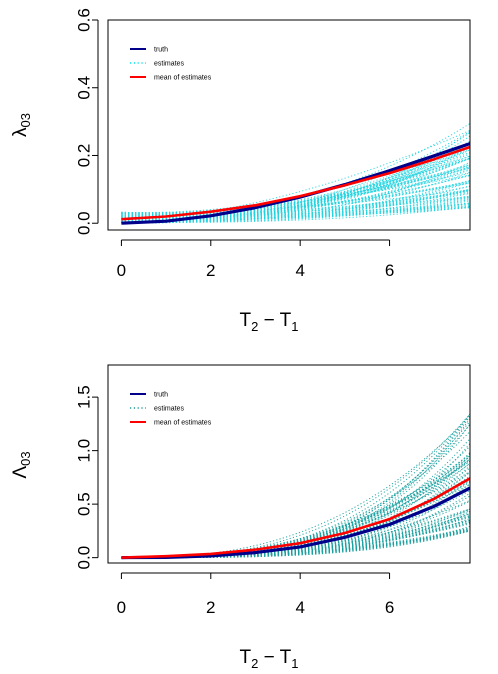 The width and height of the screenshot is (498, 674). I want to click on y-tick-label: 0.6, so click(84, 20).